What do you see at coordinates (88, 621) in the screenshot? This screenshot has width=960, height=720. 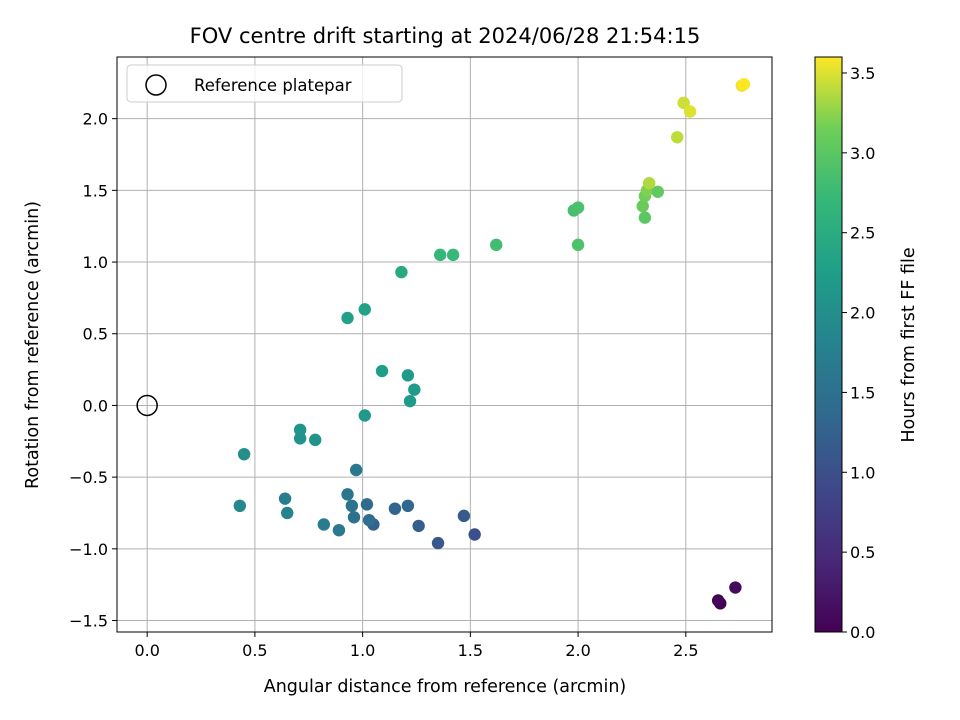 I see `y-tick-label: −1.5` at bounding box center [88, 621].